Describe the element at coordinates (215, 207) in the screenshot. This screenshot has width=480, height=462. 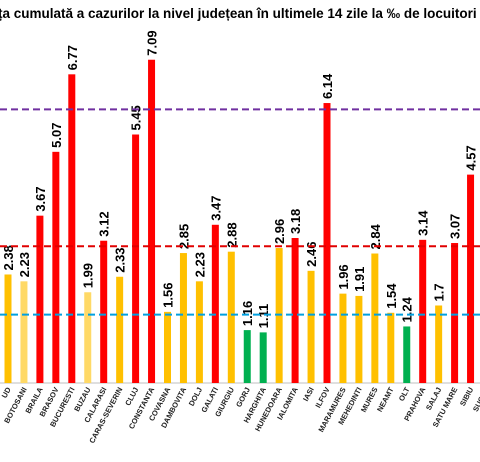
I see `value-label: 3.47` at that location.